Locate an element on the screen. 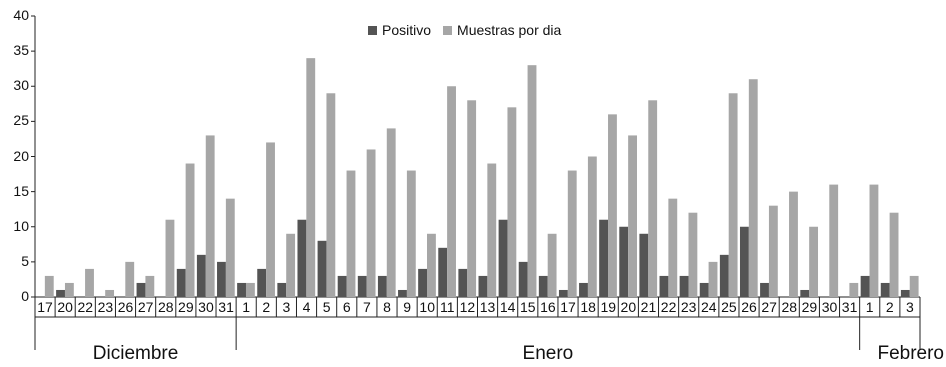 The image size is (946, 367). y-tick-label: 30 is located at coordinates (21, 85).